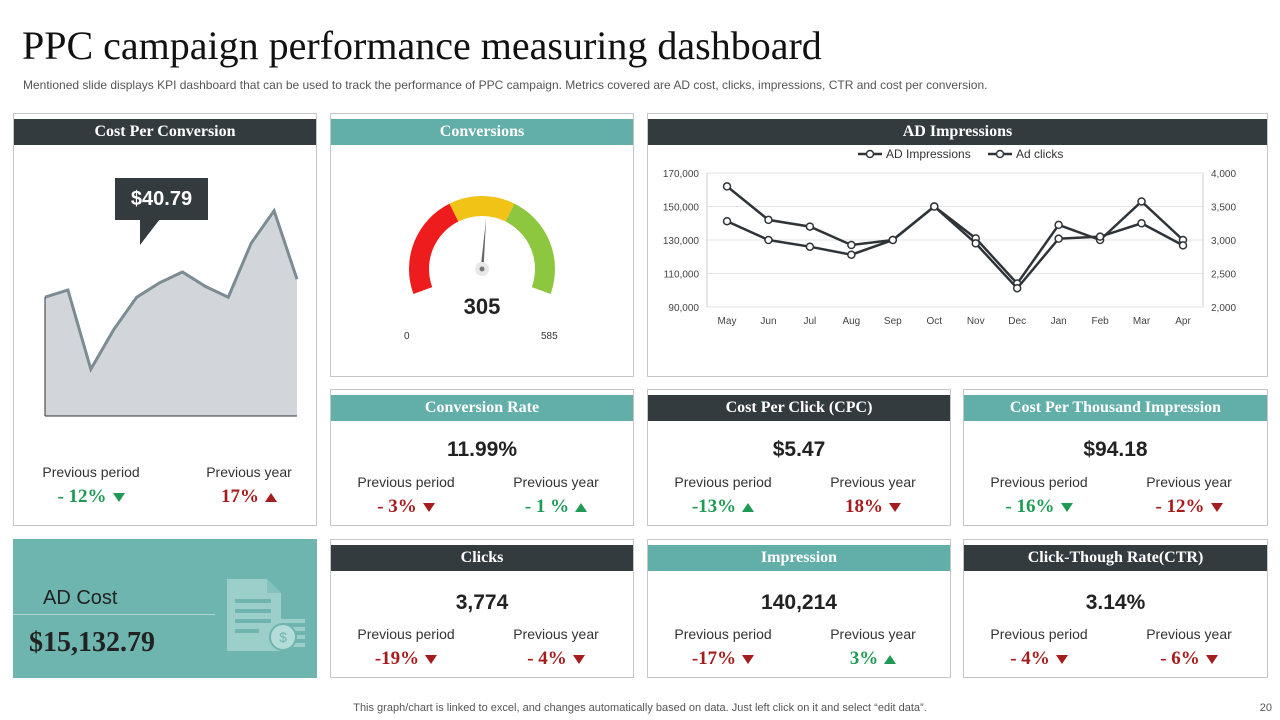 This screenshot has height=720, width=1280. What do you see at coordinates (1180, 658) in the screenshot?
I see `ctr-prev-year-value: - 6%` at bounding box center [1180, 658].